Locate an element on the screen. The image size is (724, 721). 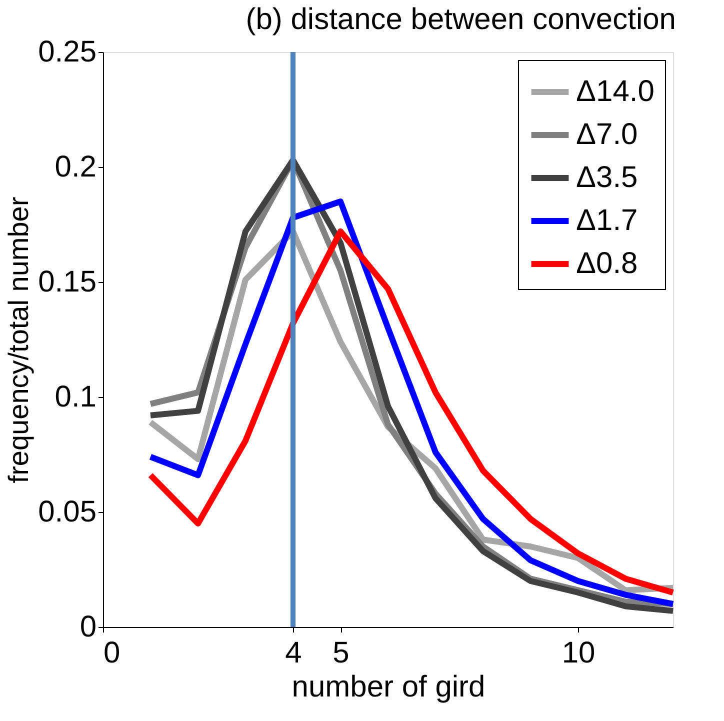
y-tick-label: 0.1 is located at coordinates (75, 397).